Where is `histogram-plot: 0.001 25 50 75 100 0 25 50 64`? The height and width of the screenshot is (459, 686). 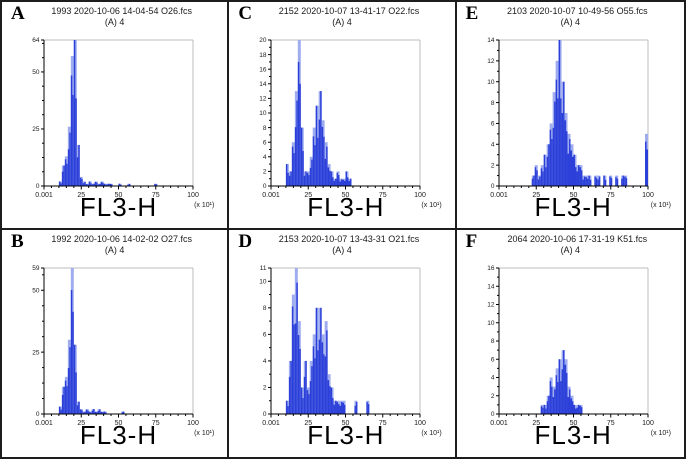
histogram-plot: 0.001 25 50 75 100 0 25 50 64 is located at coordinates (114, 118).